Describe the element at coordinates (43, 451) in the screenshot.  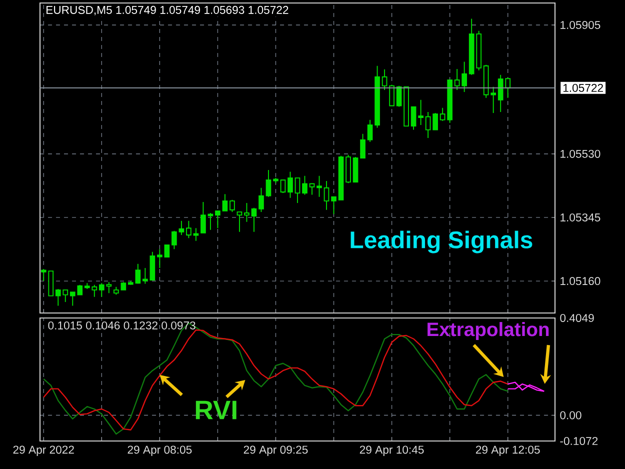
I see `x-tick-label: 29 Apr 2022` at that location.